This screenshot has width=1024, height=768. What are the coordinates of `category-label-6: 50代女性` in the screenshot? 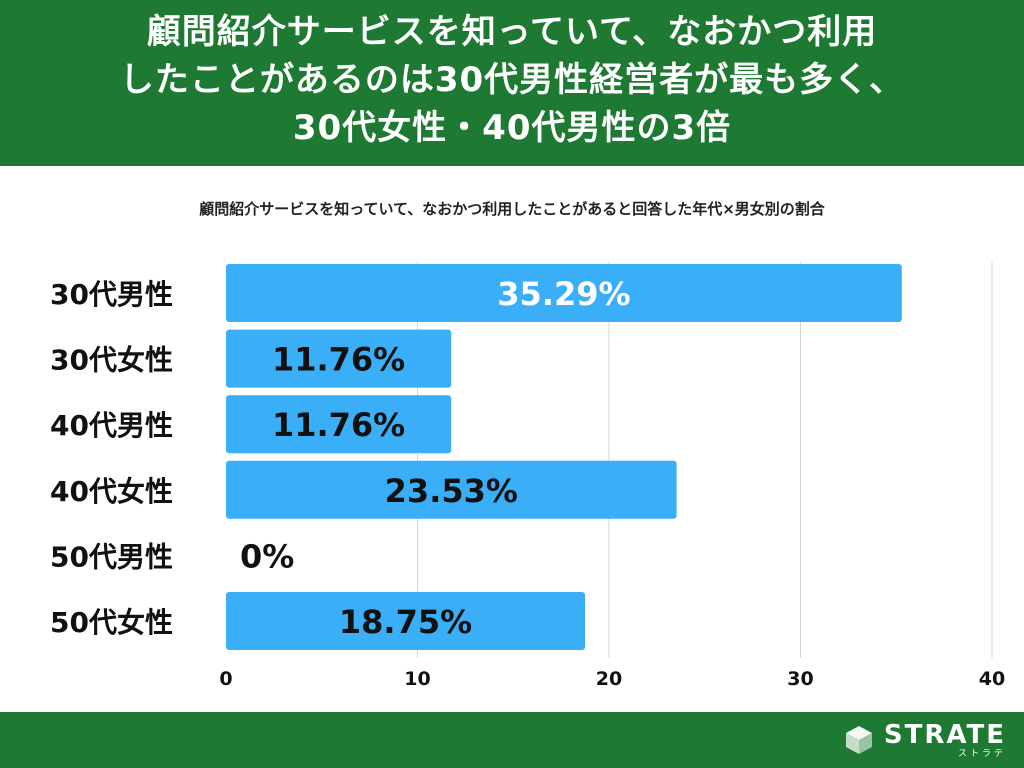 It's located at (111, 622).